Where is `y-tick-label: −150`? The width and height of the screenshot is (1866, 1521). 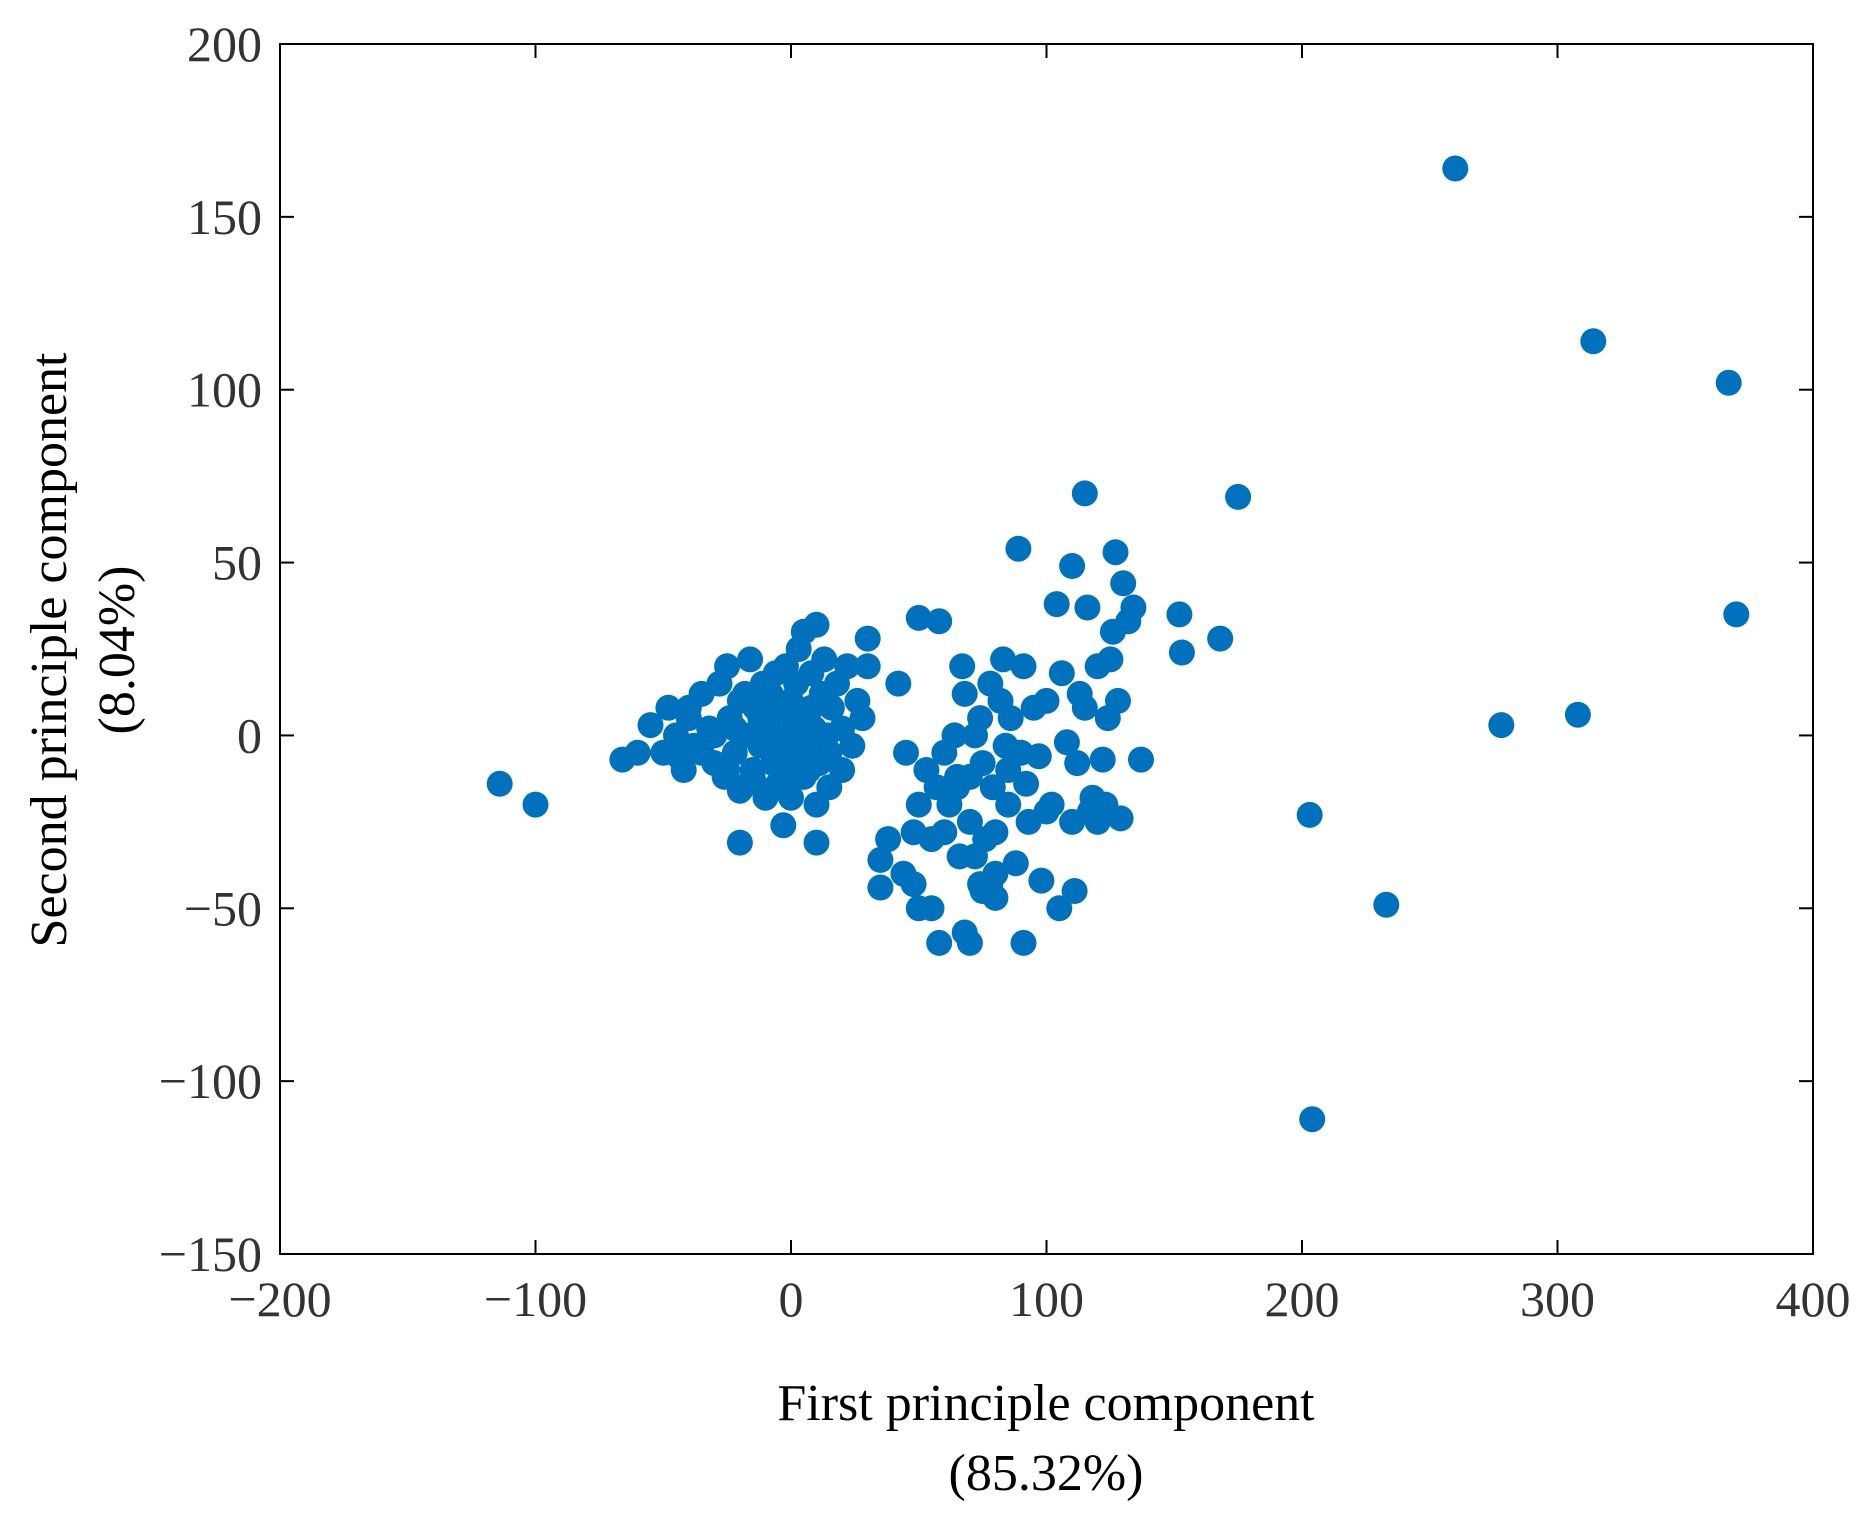
y-tick-label: −150 is located at coordinates (210, 1254).